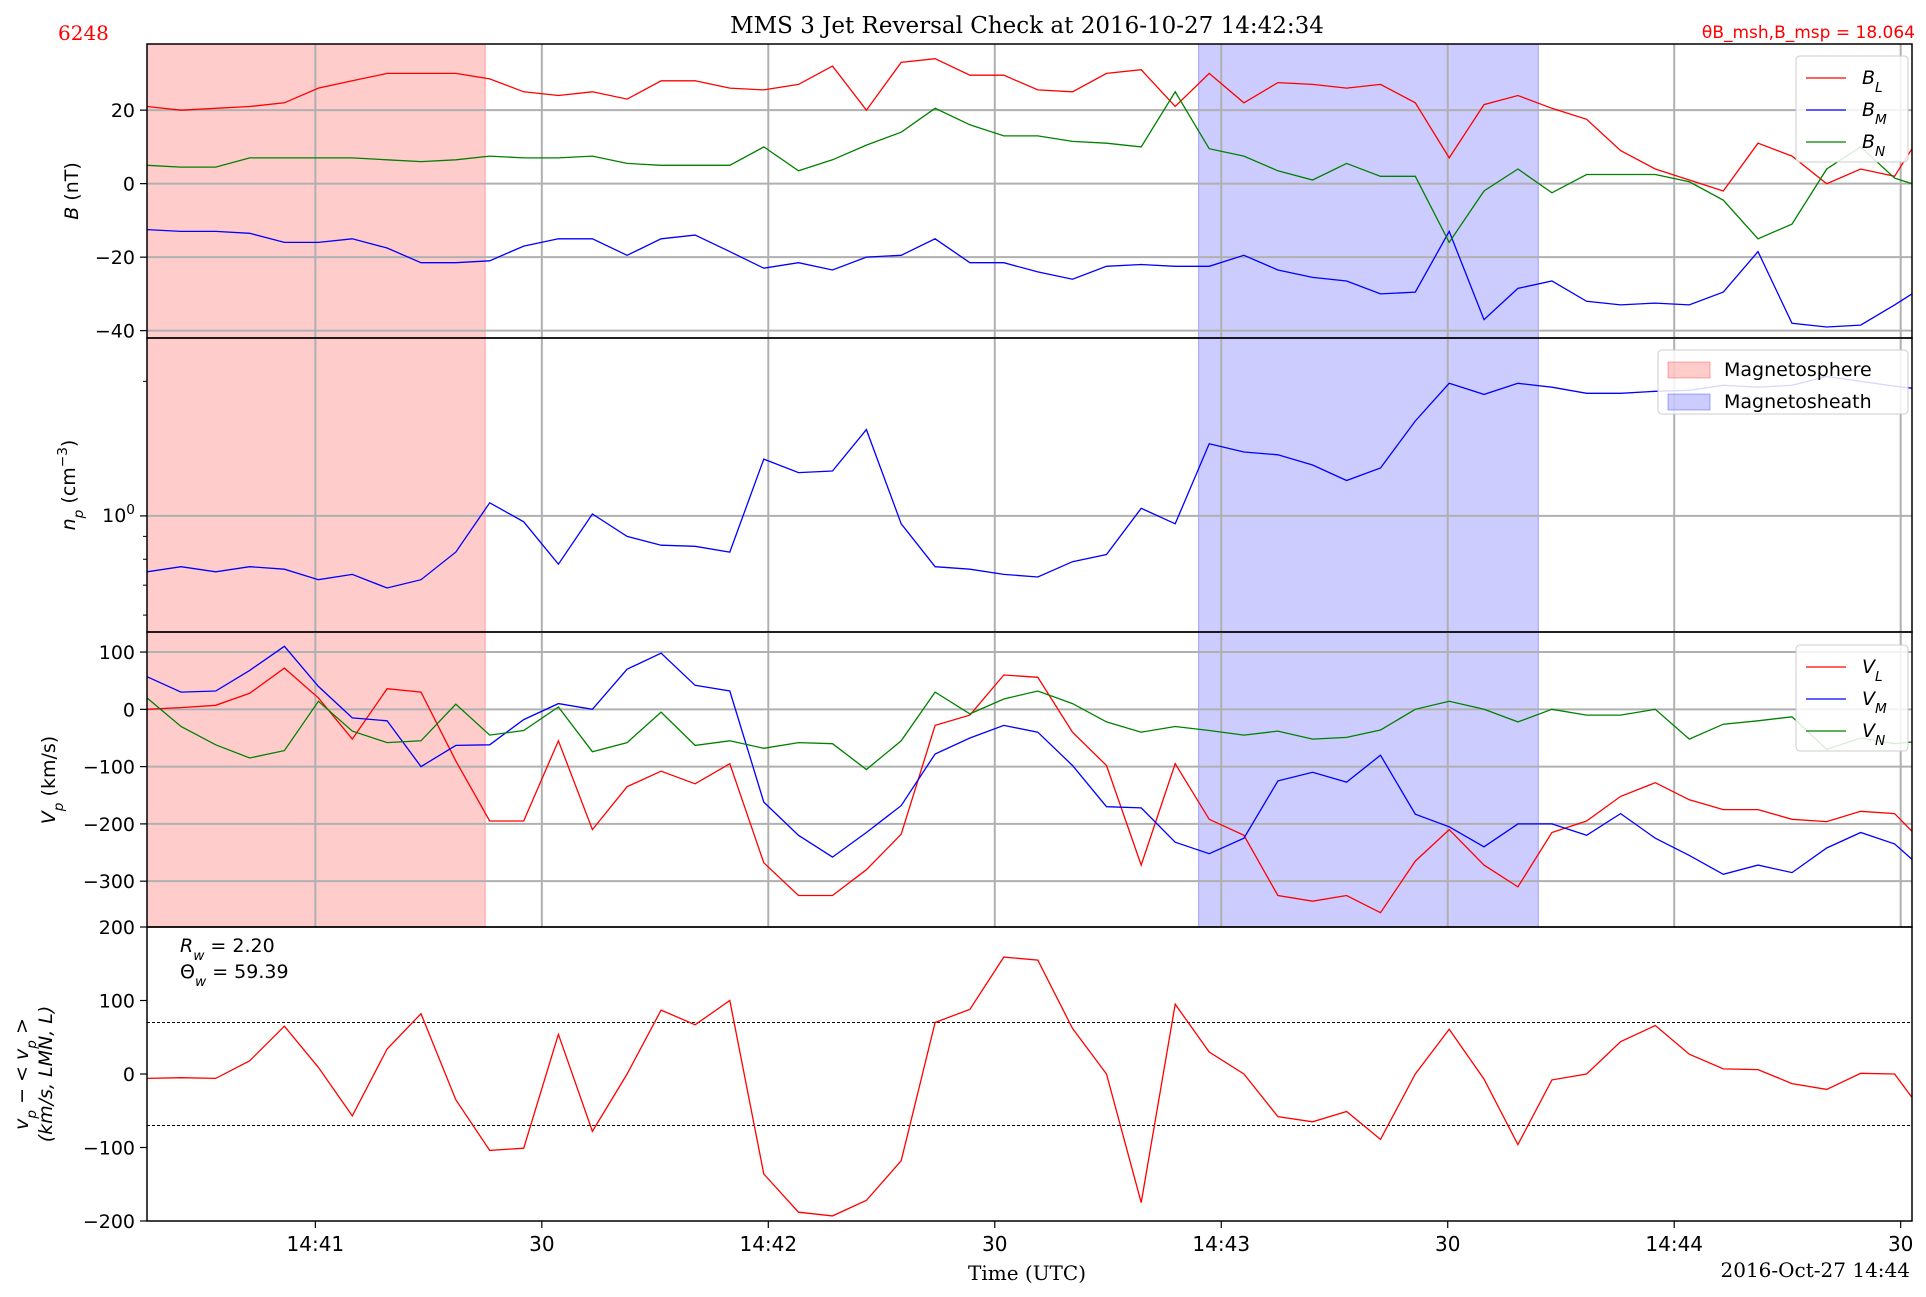 Image resolution: width=1926 pixels, height=1297 pixels. I want to click on legend-label: VL, so click(1872, 670).